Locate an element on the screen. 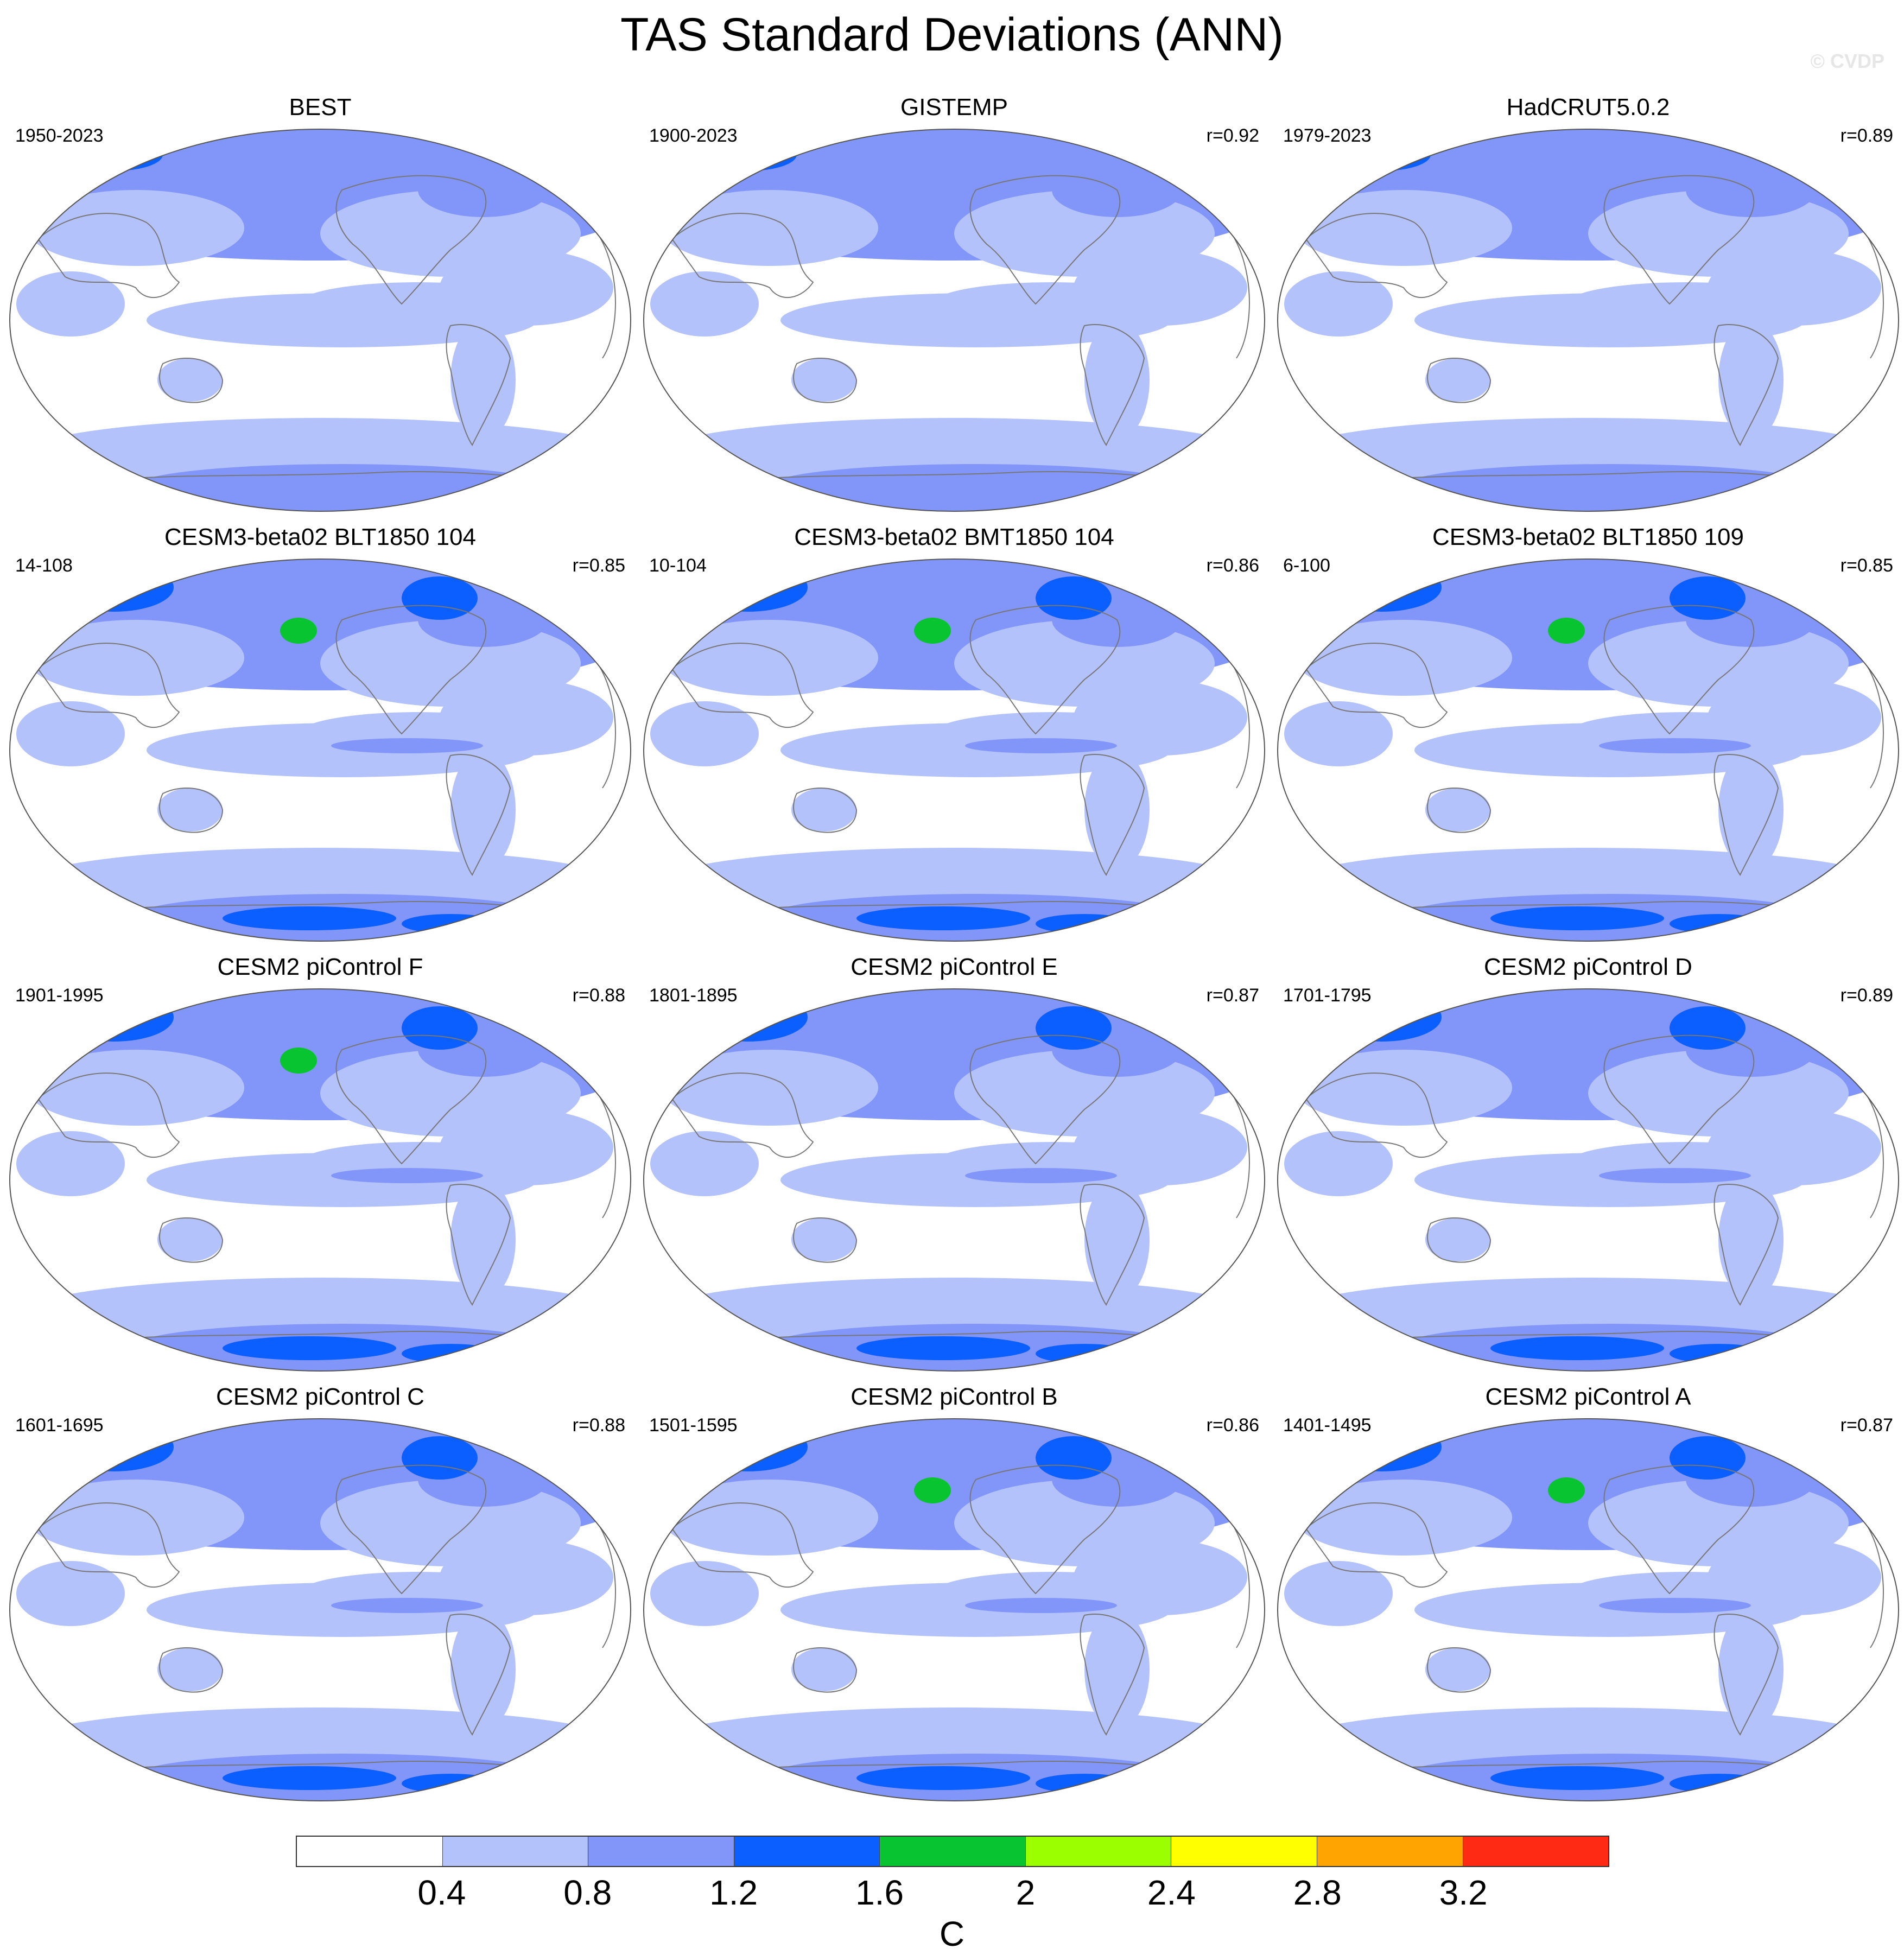  coast-asia is located at coordinates (742, 685).